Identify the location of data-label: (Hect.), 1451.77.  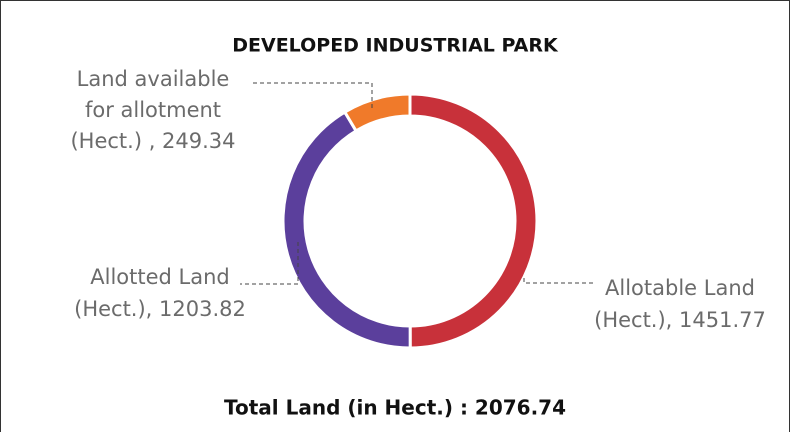
(680, 320).